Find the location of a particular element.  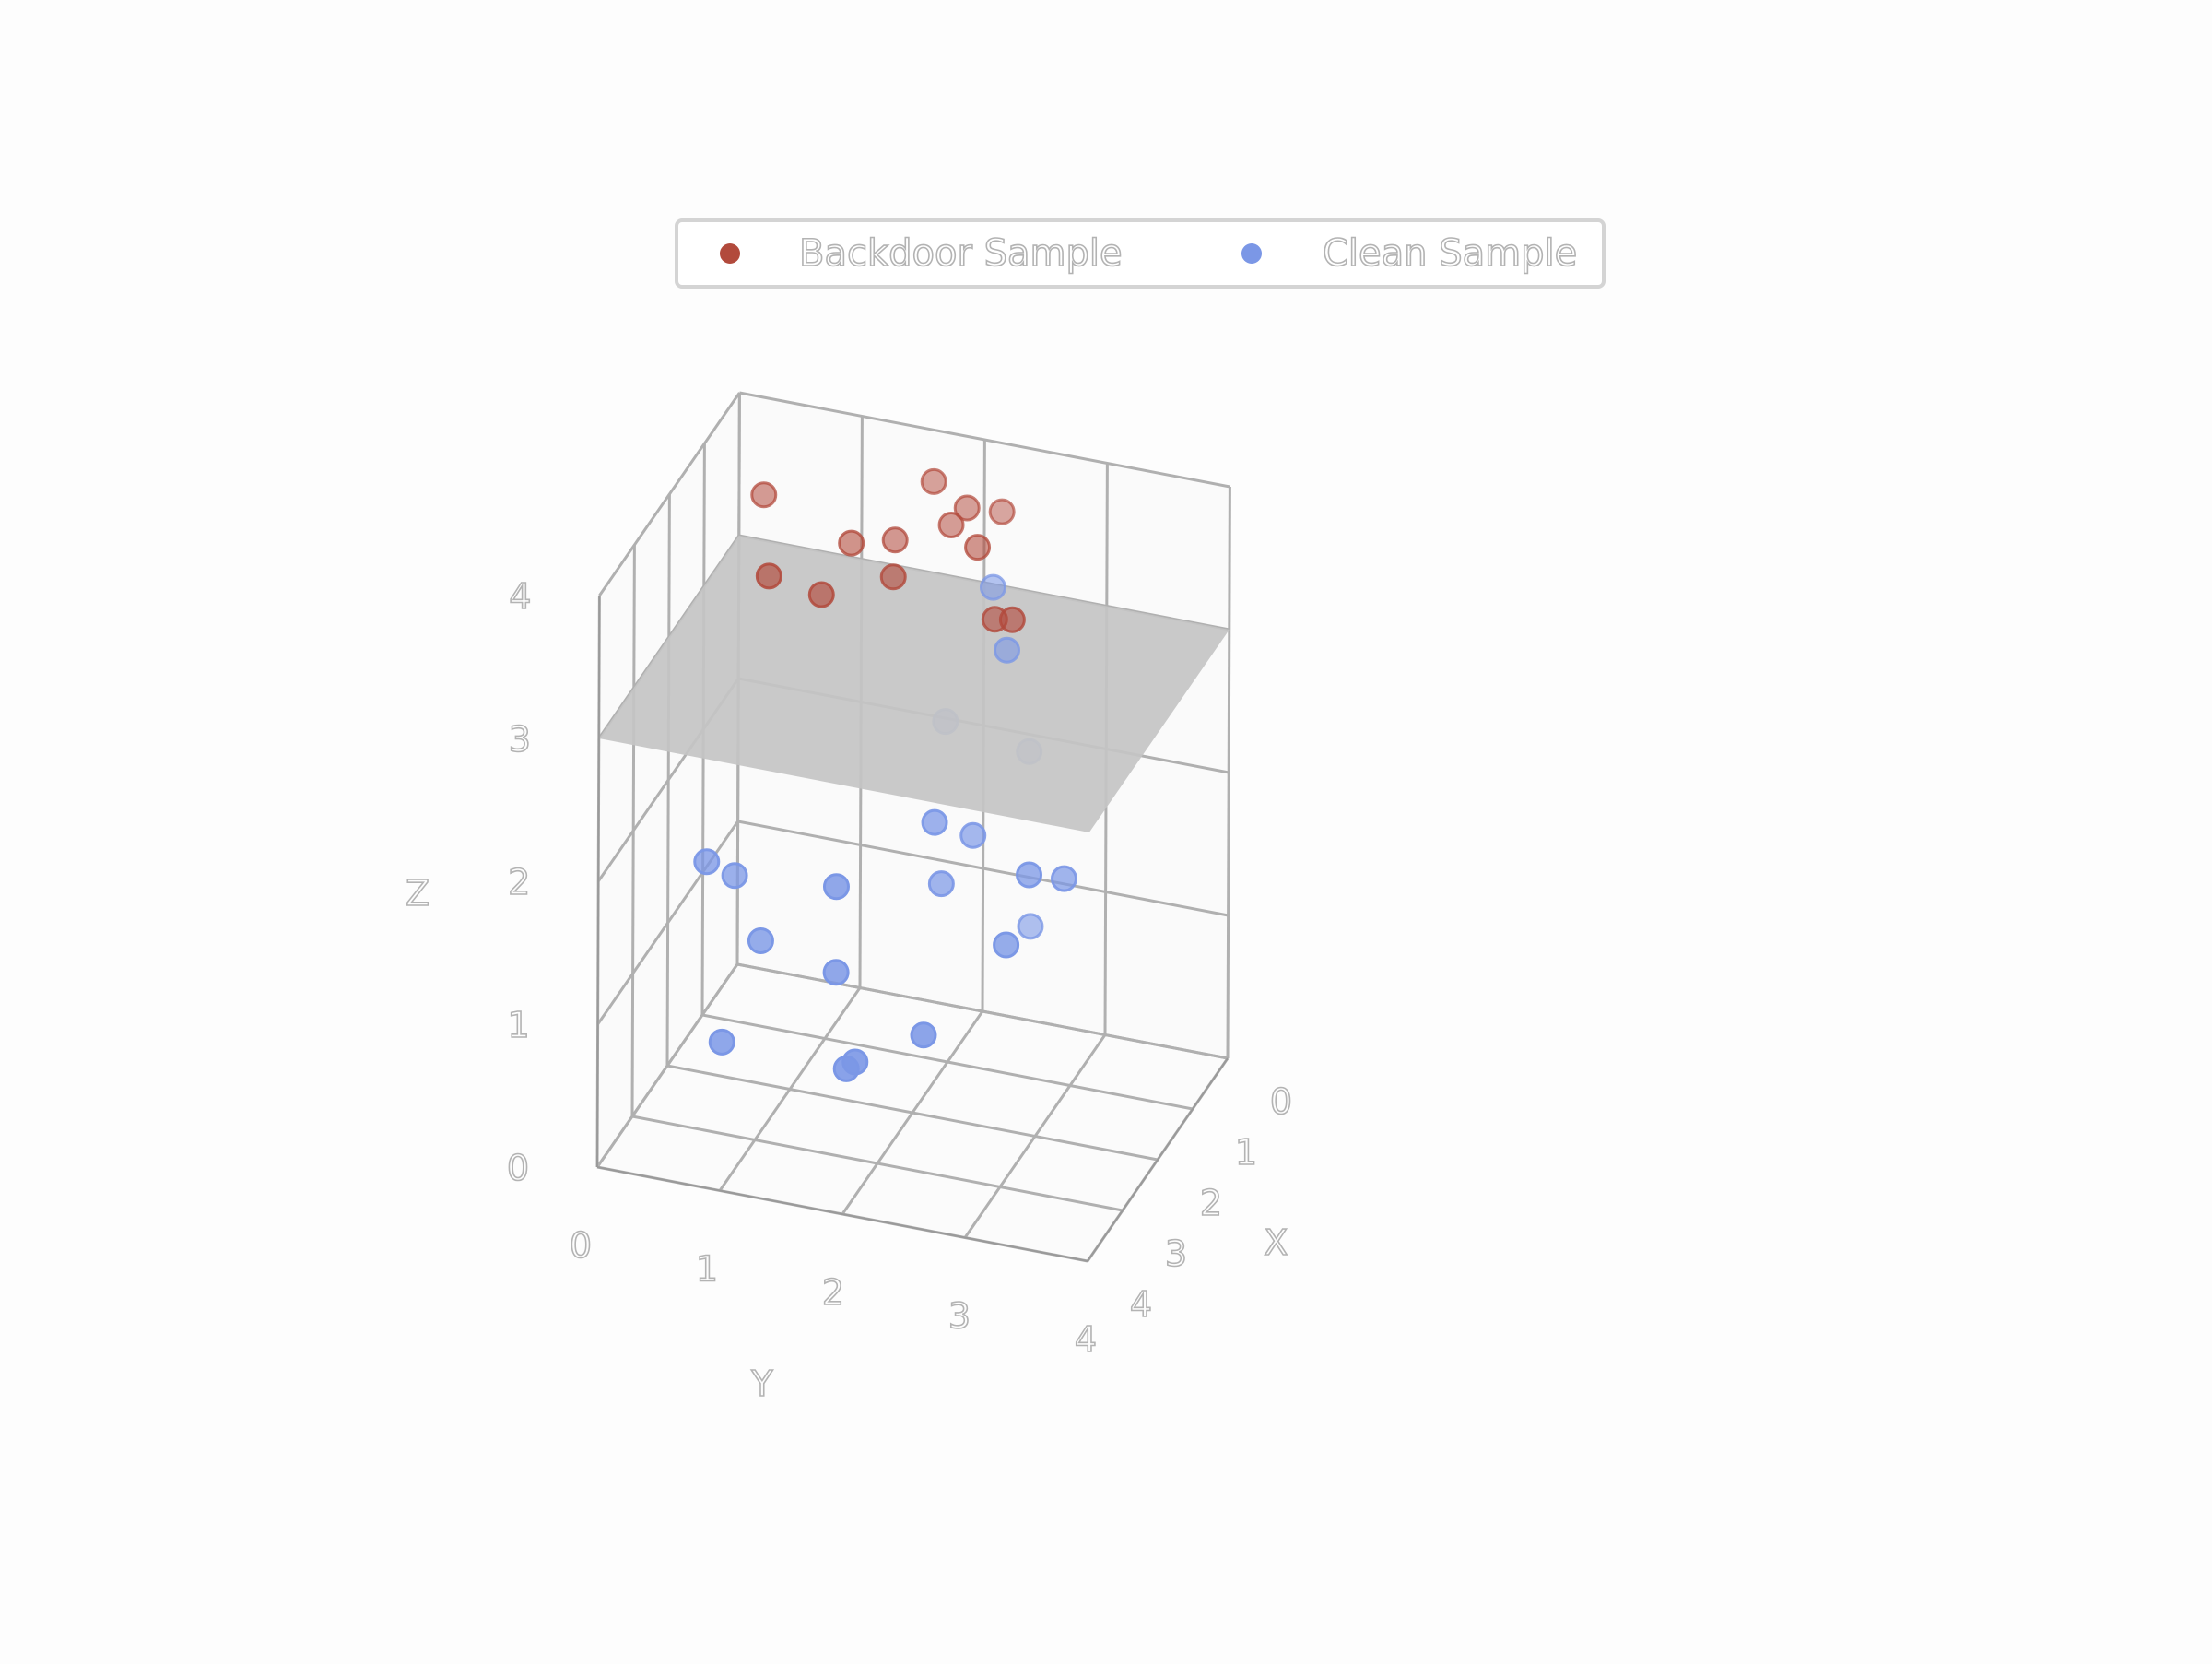

x-tick-label: 2 is located at coordinates (1211, 1203).